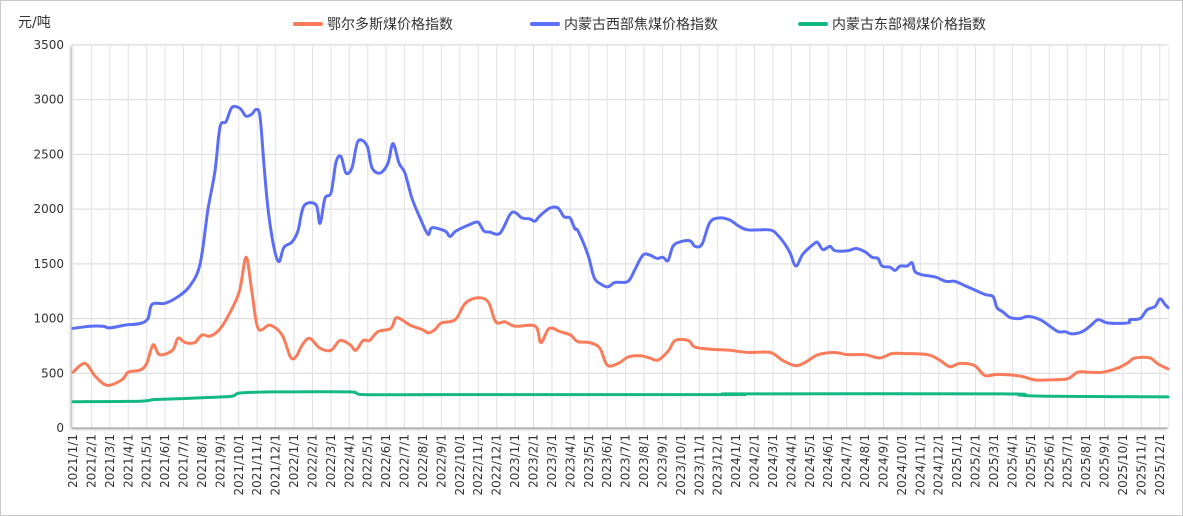 Image resolution: width=1183 pixels, height=516 pixels. What do you see at coordinates (1031, 461) in the screenshot?
I see `x-tick-label: 2025/5/1` at bounding box center [1031, 461].